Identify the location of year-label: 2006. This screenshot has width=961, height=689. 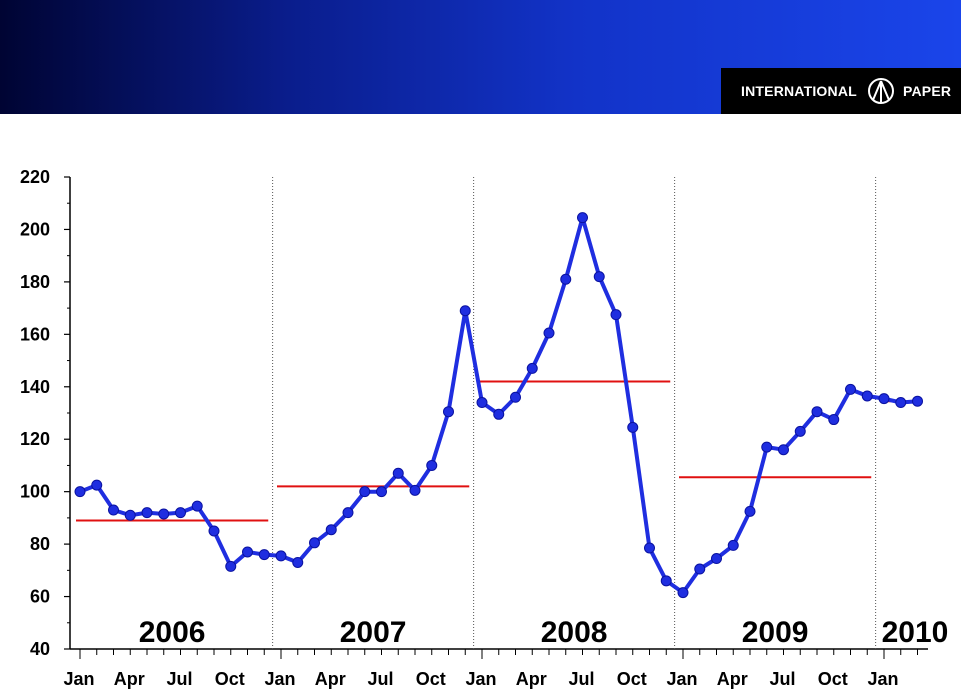
(172, 632).